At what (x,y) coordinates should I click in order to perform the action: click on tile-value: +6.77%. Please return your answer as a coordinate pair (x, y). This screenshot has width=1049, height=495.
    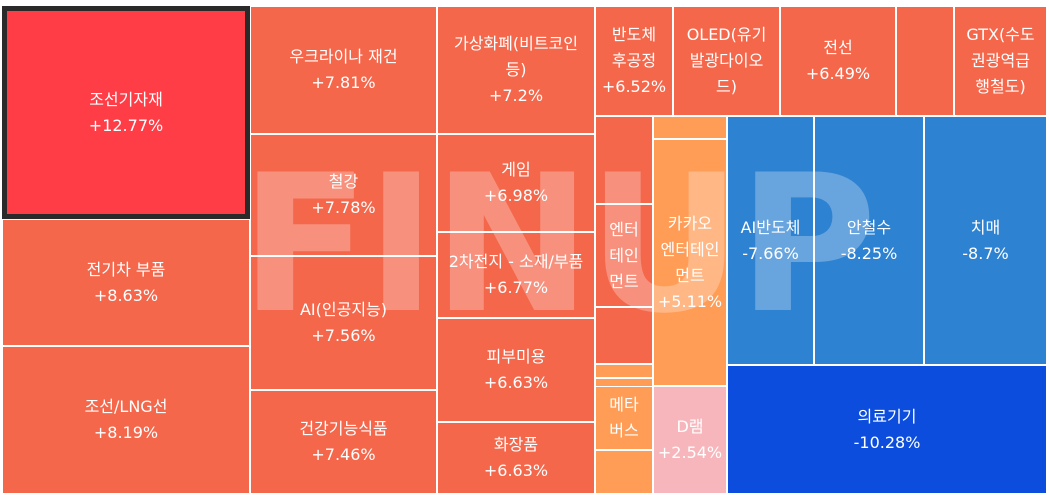
    Looking at the image, I should click on (516, 287).